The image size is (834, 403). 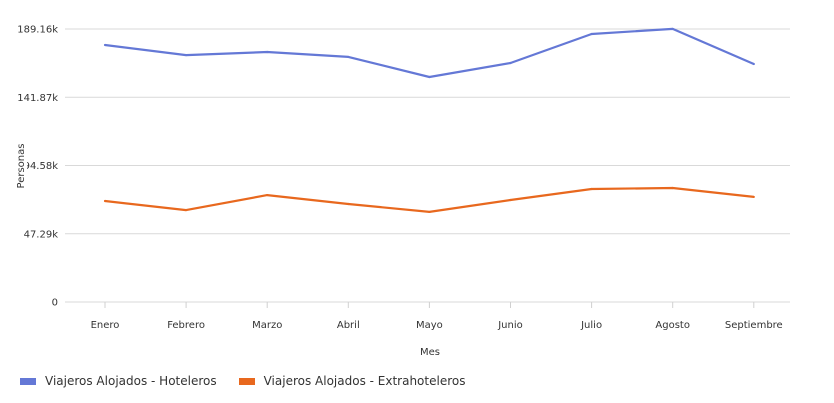 I want to click on y-tick-label: 0, so click(x=55, y=303).